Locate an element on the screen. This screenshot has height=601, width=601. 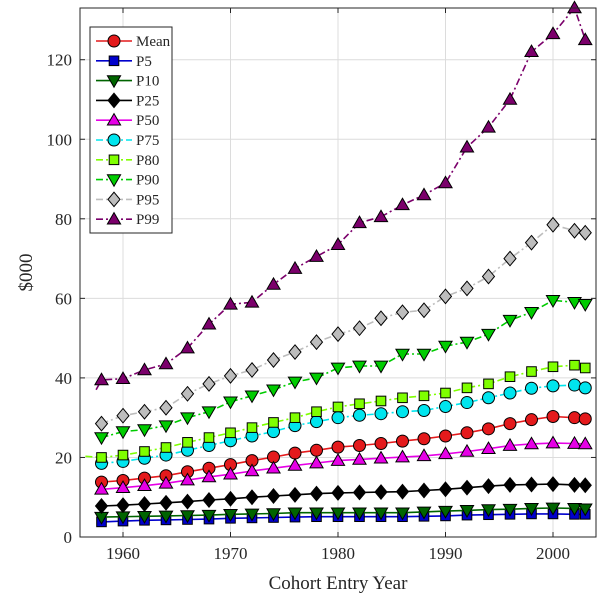
series-p25 is located at coordinates (343, 495).